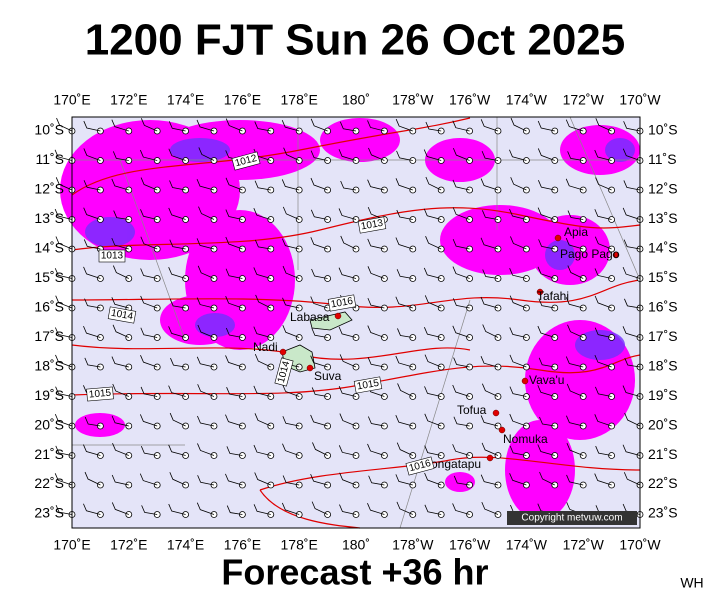 The image size is (711, 600). What do you see at coordinates (663, 513) in the screenshot?
I see `lat-label-right: 23˚S` at bounding box center [663, 513].